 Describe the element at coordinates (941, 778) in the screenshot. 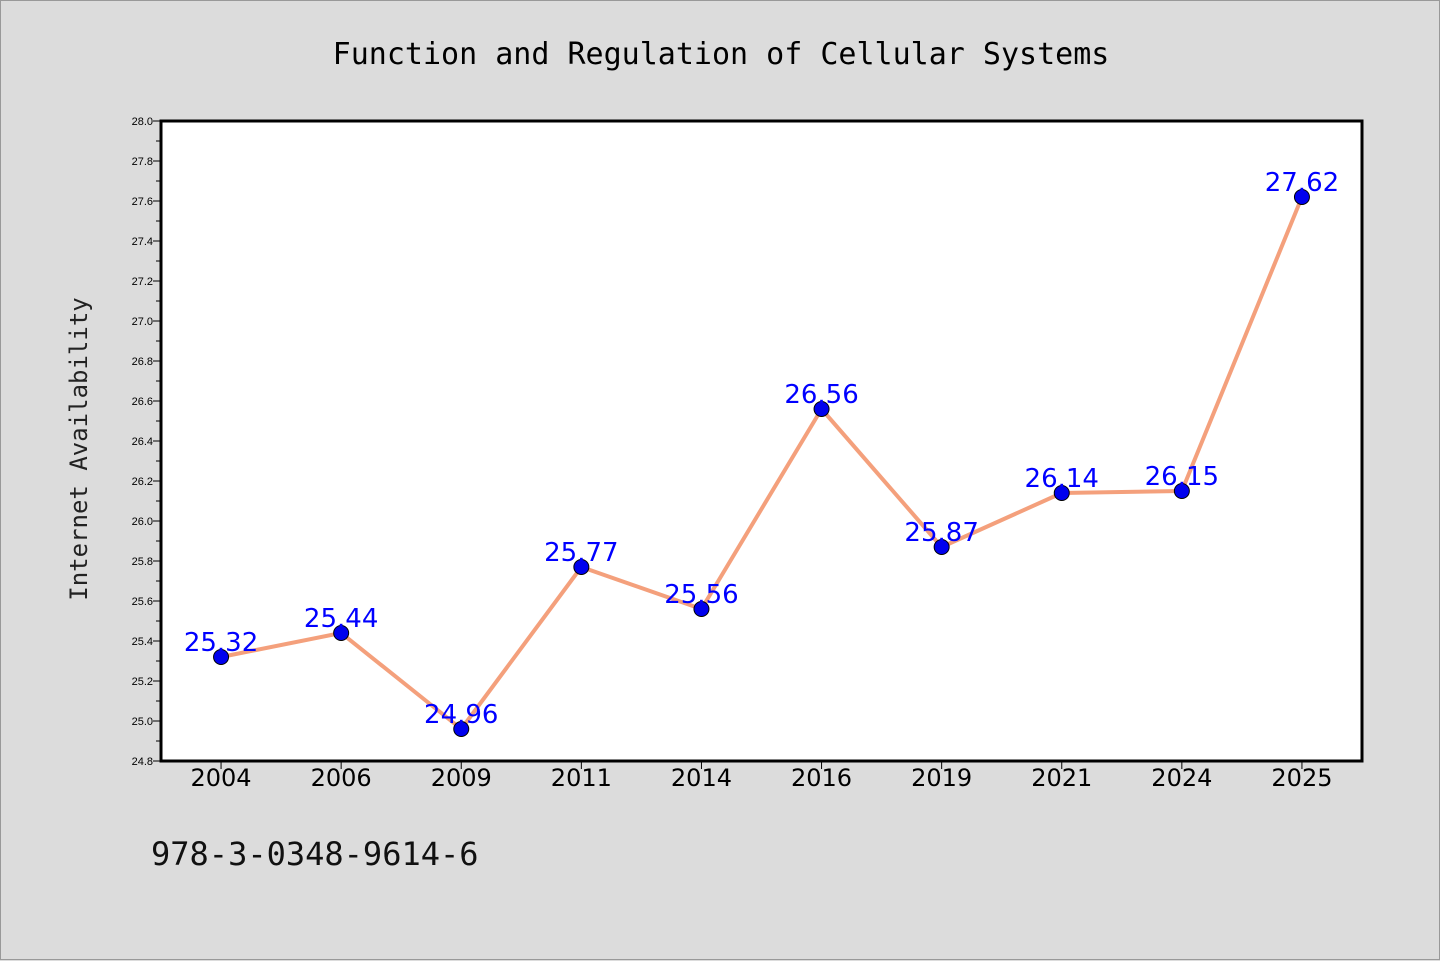

I see `x-tick-label: 2019` at that location.